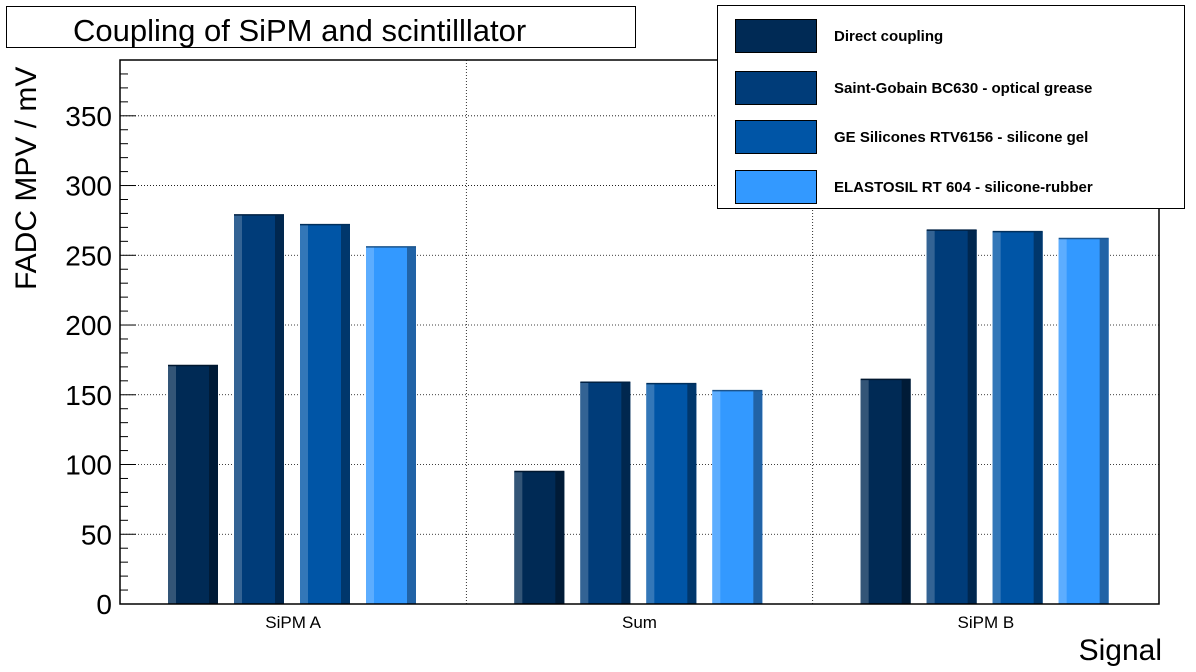 This screenshot has width=1196, height=672. Describe the element at coordinates (88, 395) in the screenshot. I see `y-tick-label: 150` at that location.